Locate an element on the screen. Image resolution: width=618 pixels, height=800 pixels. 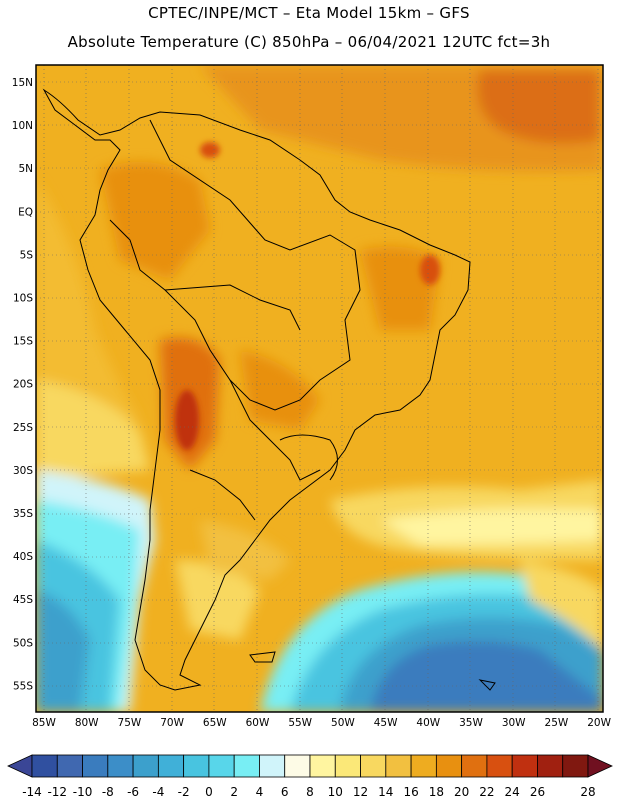
colorbar-label: -2 is located at coordinates (184, 792).